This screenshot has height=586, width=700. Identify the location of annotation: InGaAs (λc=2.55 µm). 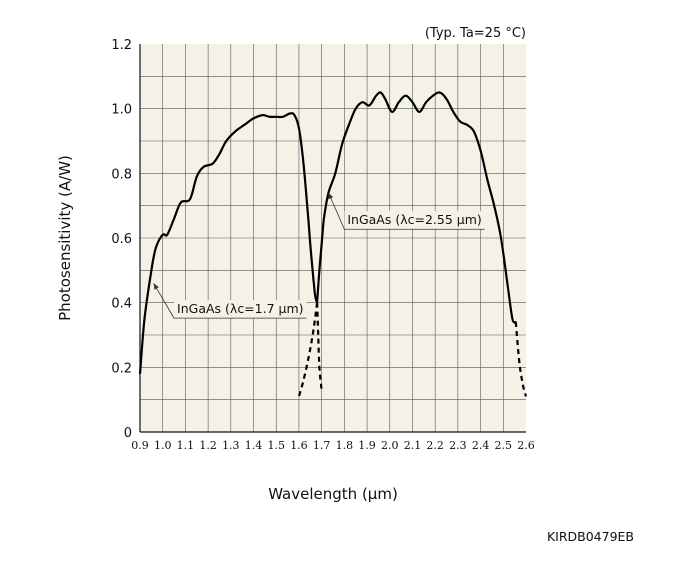
(406, 211).